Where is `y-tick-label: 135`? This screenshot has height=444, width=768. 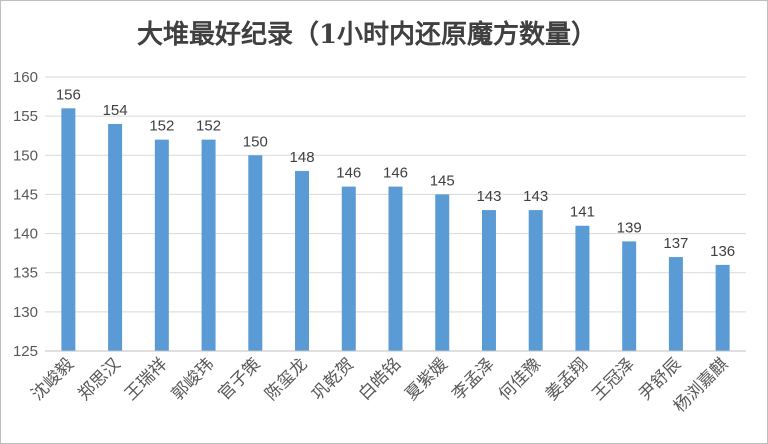 y-tick-label: 135 is located at coordinates (25, 273).